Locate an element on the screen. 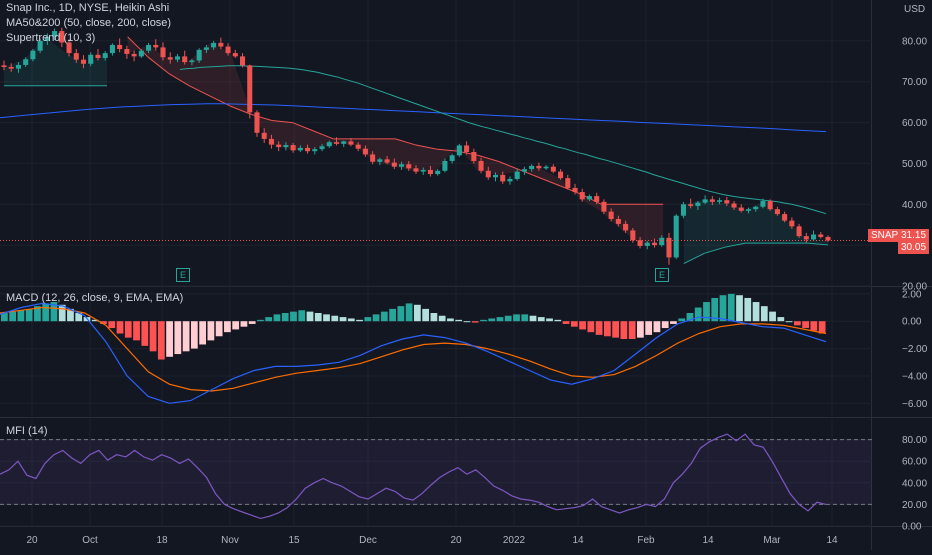  x-tick-label: 20 is located at coordinates (456, 540).